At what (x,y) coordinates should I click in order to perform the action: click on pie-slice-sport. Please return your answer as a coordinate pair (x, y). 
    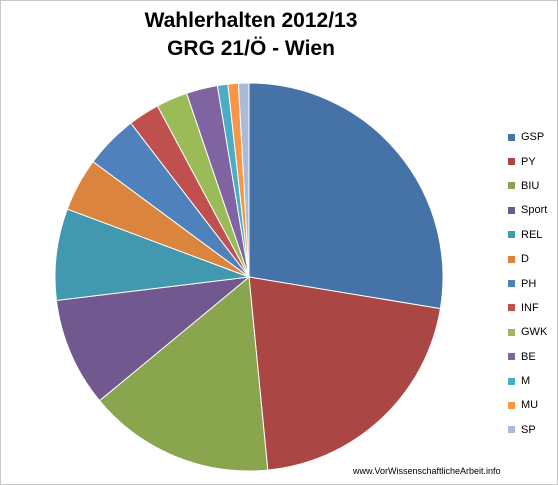
    Looking at the image, I should click on (153, 339).